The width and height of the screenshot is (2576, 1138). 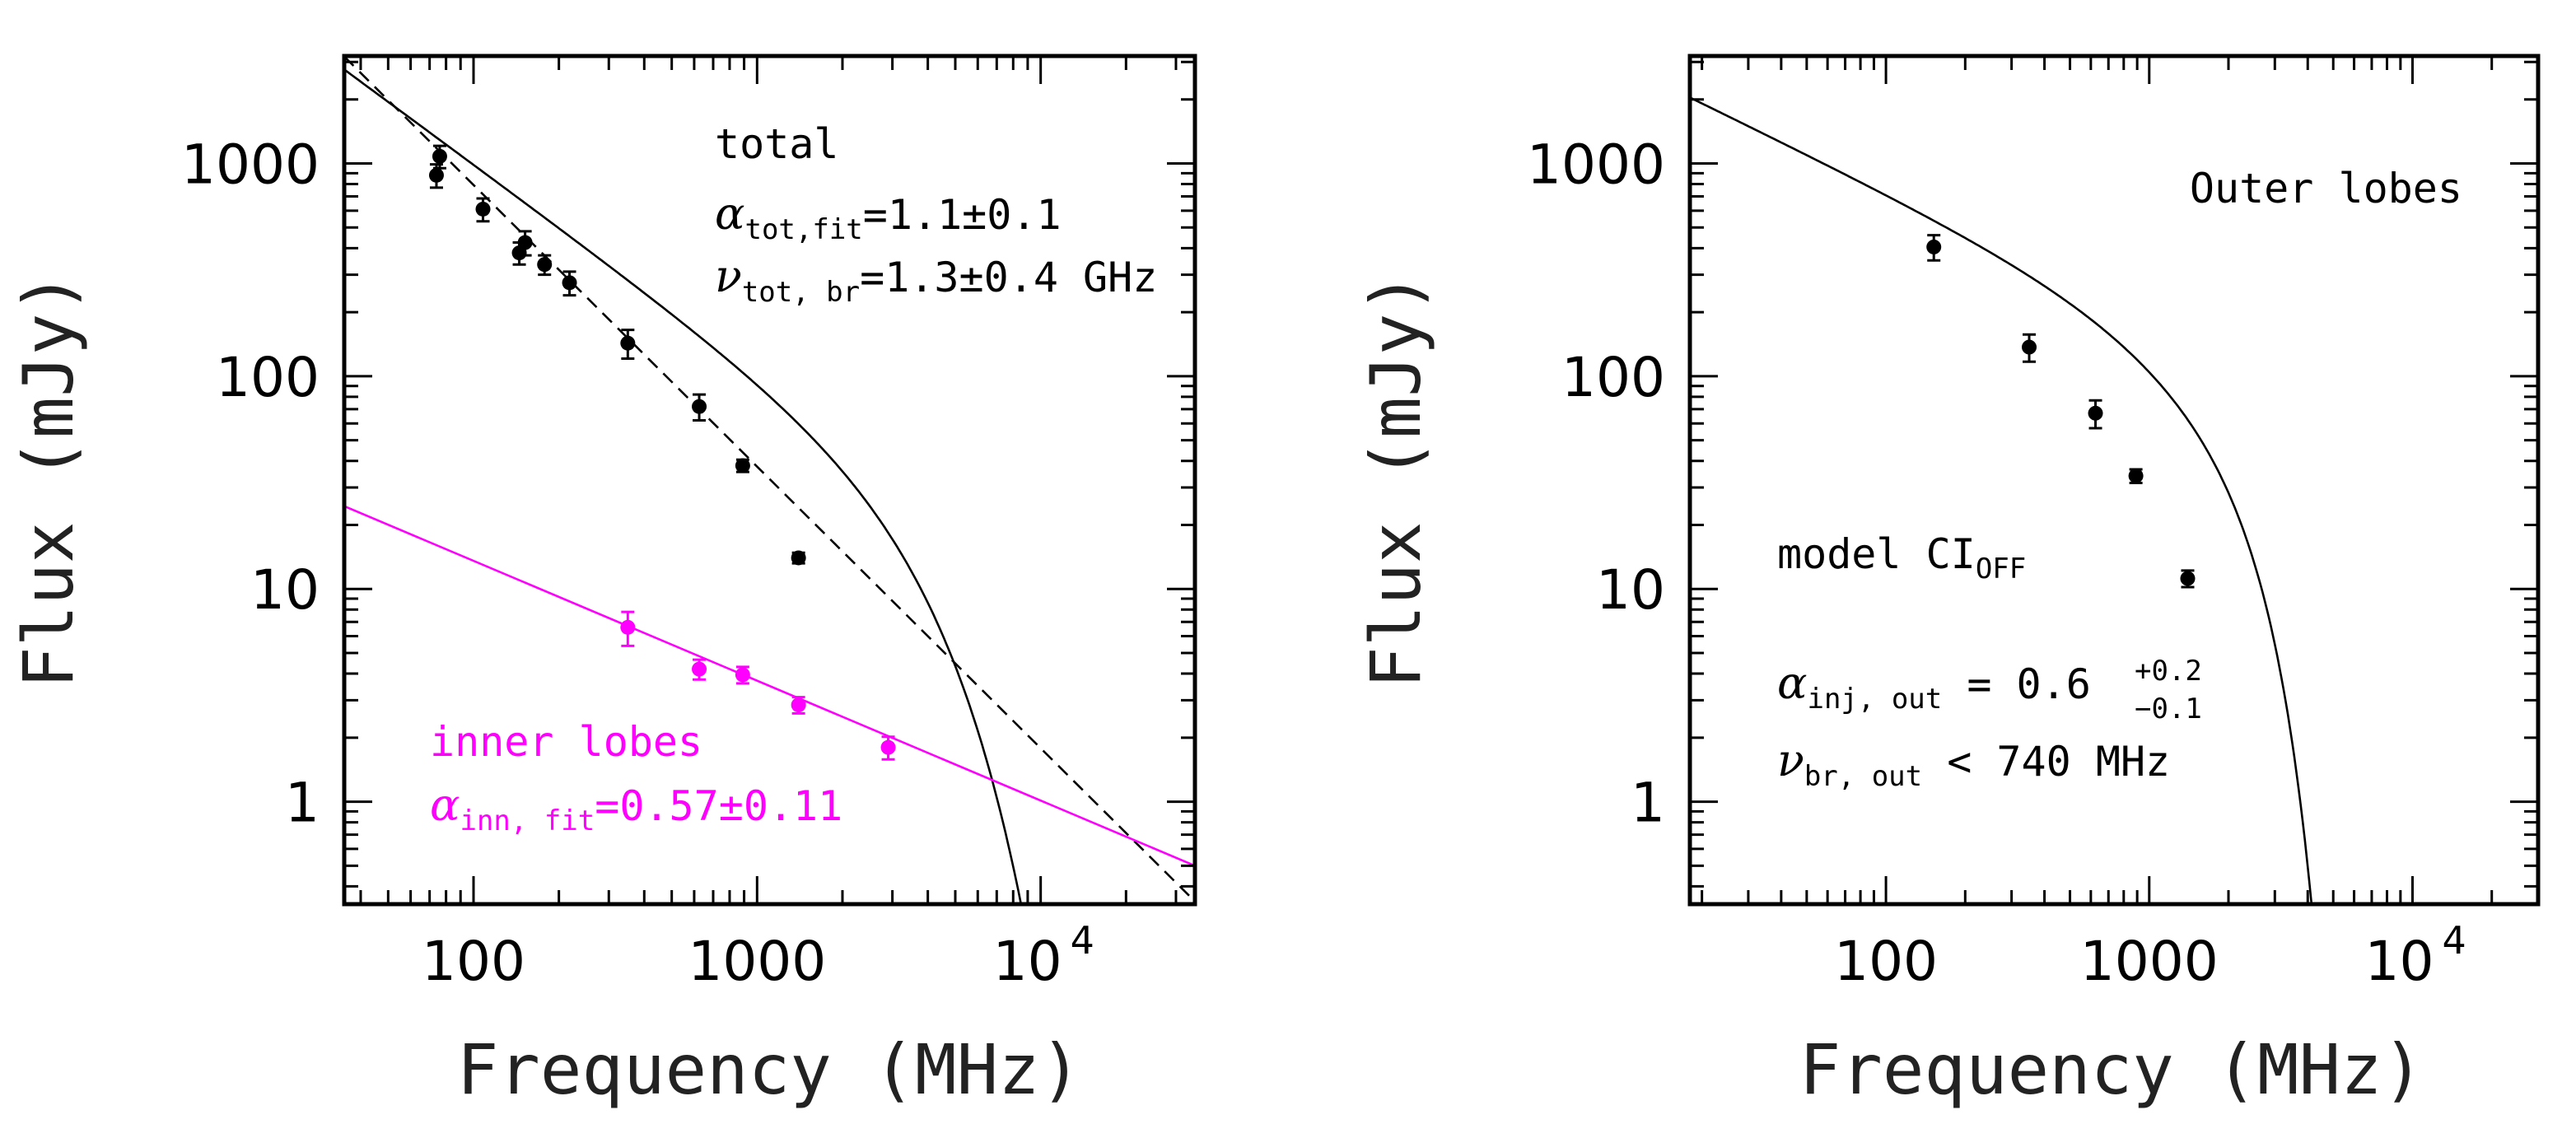 What do you see at coordinates (1396, 480) in the screenshot?
I see `right-y-axis-title: Flux (mJy)` at bounding box center [1396, 480].